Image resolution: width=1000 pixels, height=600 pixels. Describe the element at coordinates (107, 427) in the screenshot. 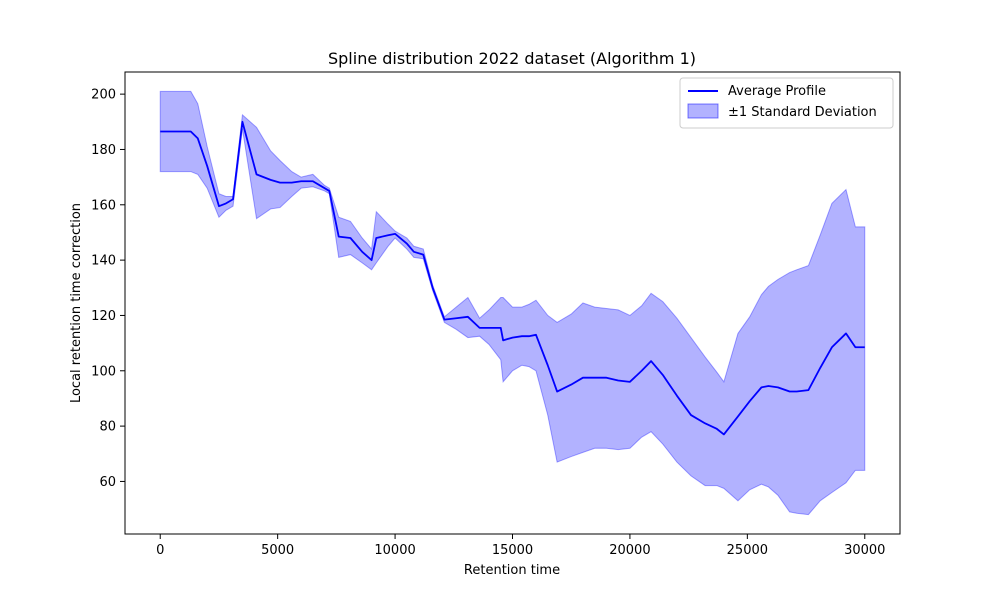

I see `y-tick-label: 80` at that location.